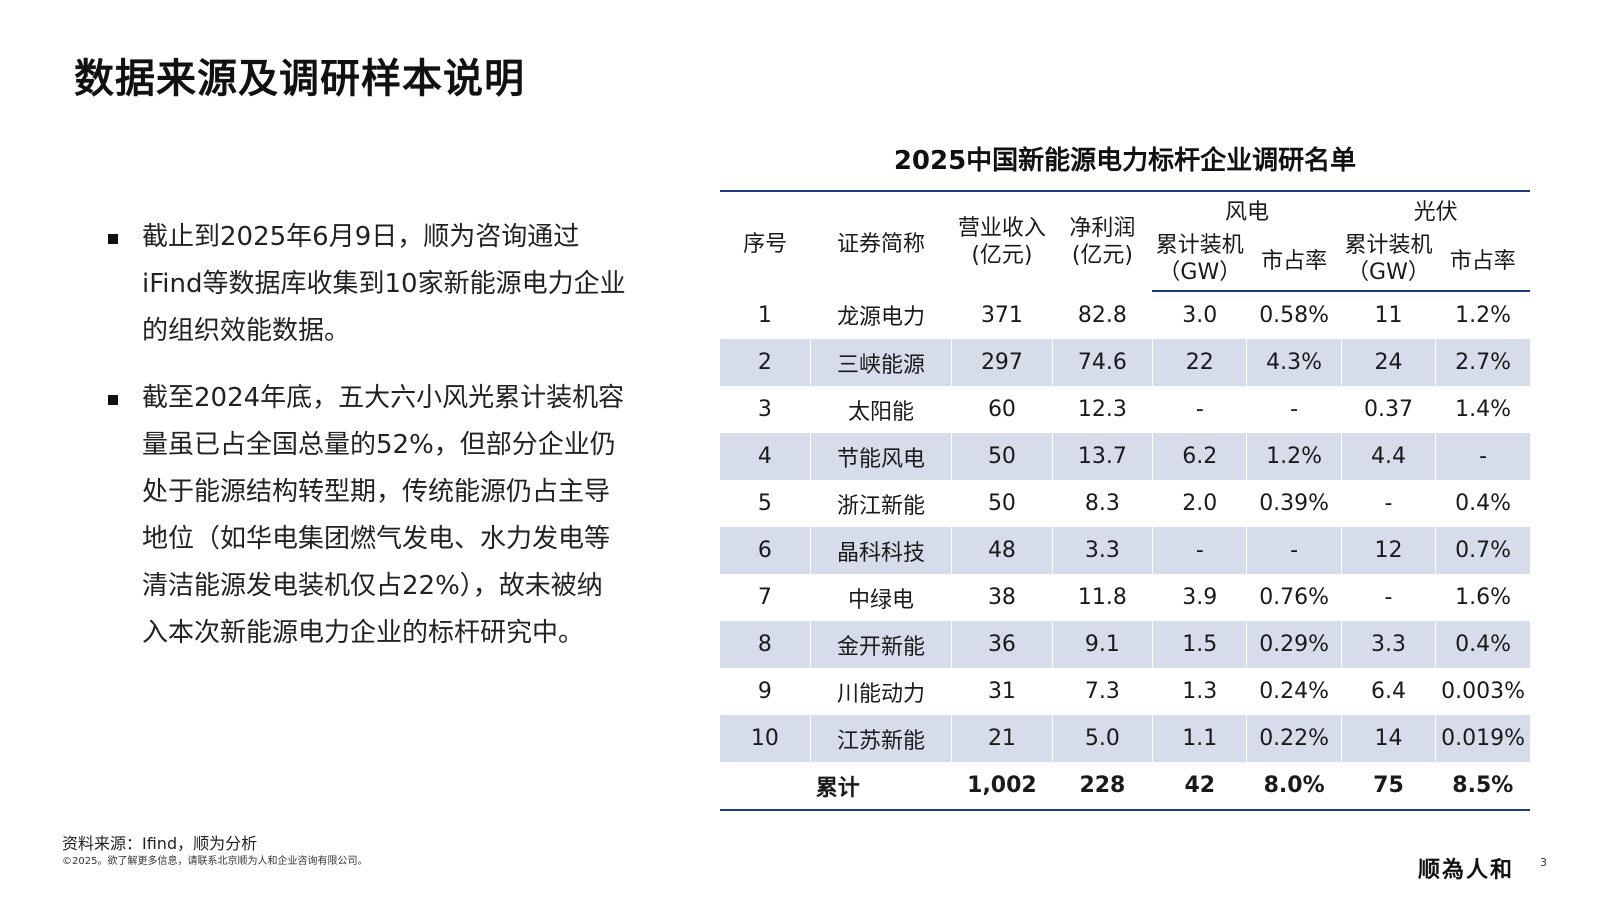 Image resolution: width=1600 pixels, height=900 pixels. What do you see at coordinates (1294, 456) in the screenshot?
I see `cell-wind-share: 1.2%` at bounding box center [1294, 456].